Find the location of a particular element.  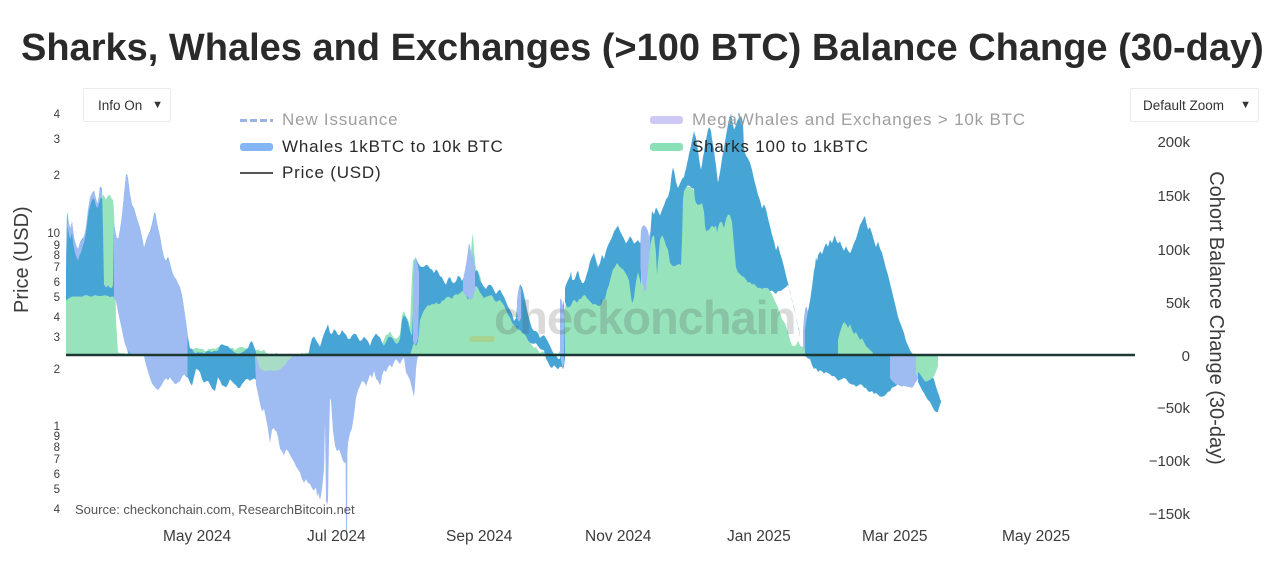

svg-text: checkonchain is located at coordinates (644, 317).